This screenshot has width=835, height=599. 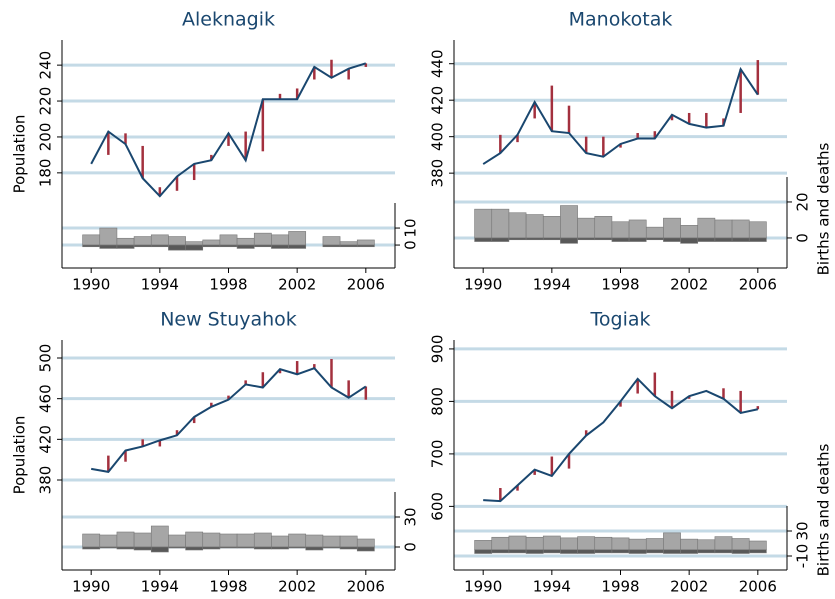 I want to click on panel-title: Aleknagik, so click(x=228, y=20).